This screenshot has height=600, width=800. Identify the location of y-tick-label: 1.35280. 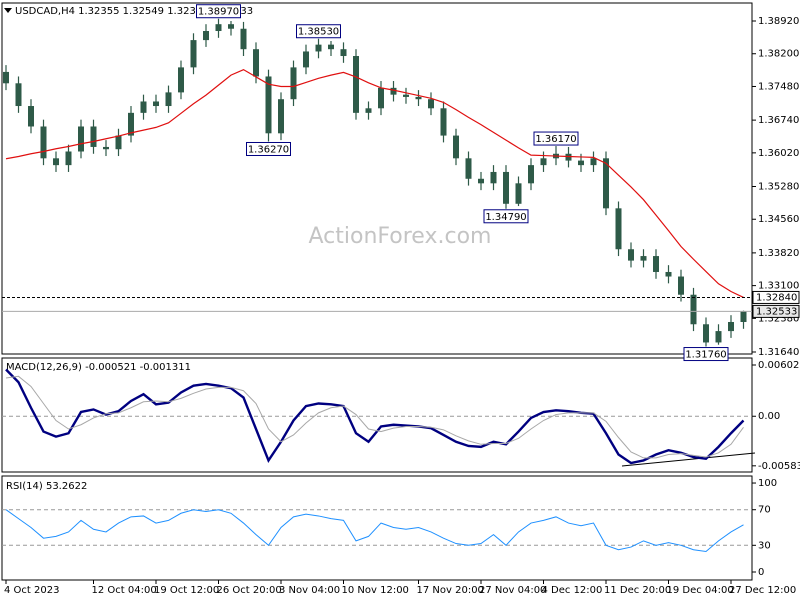
(778, 187).